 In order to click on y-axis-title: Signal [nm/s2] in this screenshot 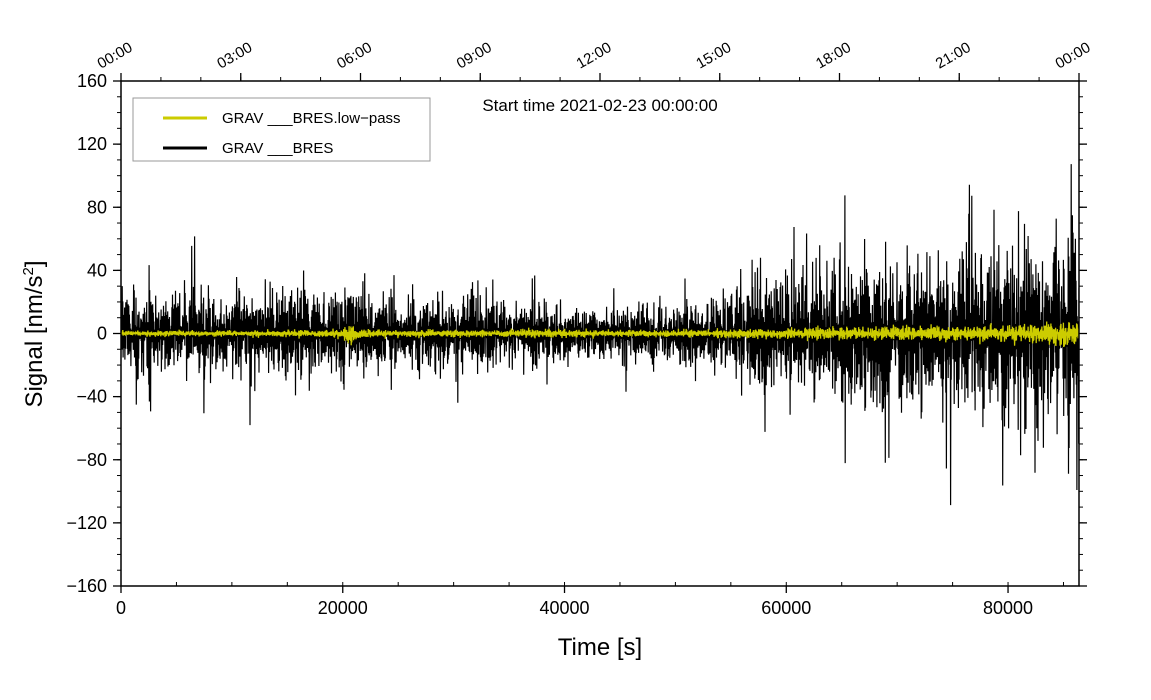, I will do `click(34, 333)`.